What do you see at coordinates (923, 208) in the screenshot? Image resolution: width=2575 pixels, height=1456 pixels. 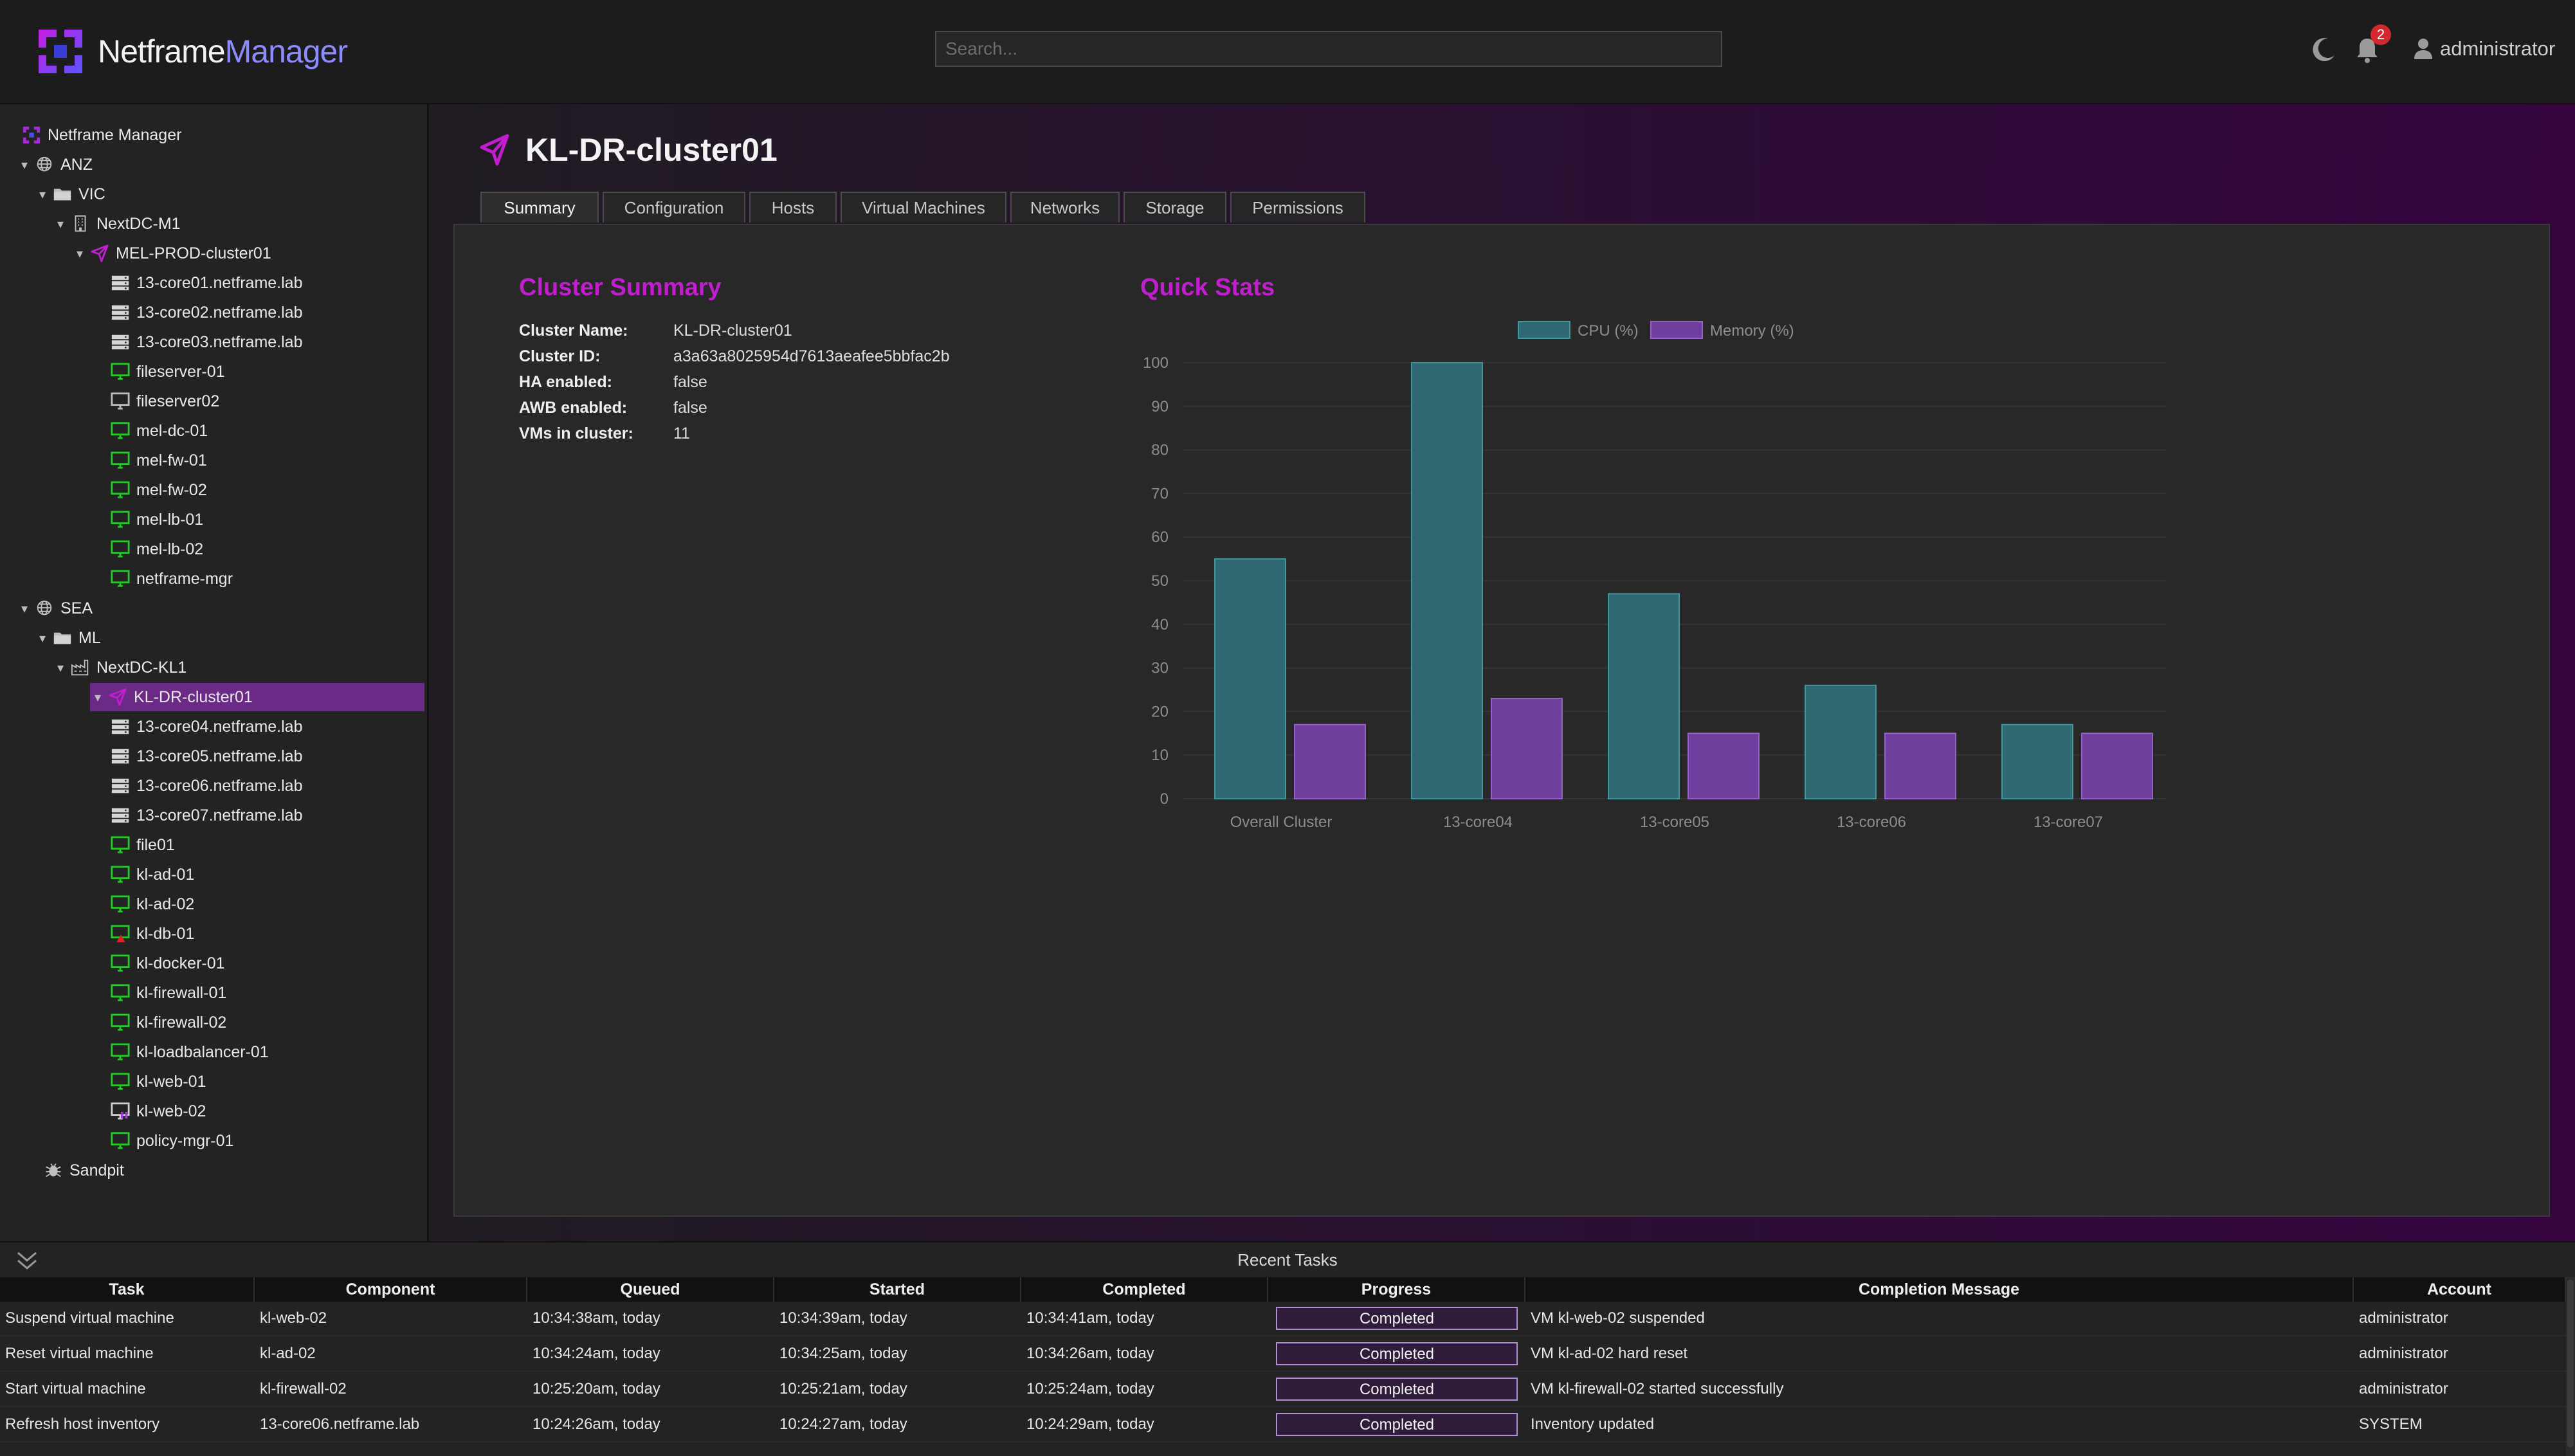 I see `tab-virtual-machines: Virtual Machines` at bounding box center [923, 208].